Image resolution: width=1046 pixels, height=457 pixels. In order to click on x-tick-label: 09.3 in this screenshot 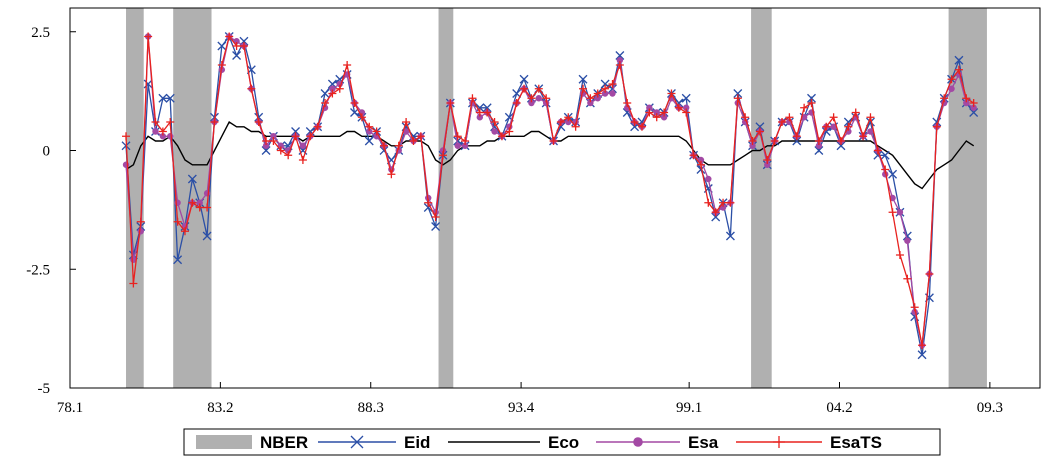, I will do `click(990, 408)`.